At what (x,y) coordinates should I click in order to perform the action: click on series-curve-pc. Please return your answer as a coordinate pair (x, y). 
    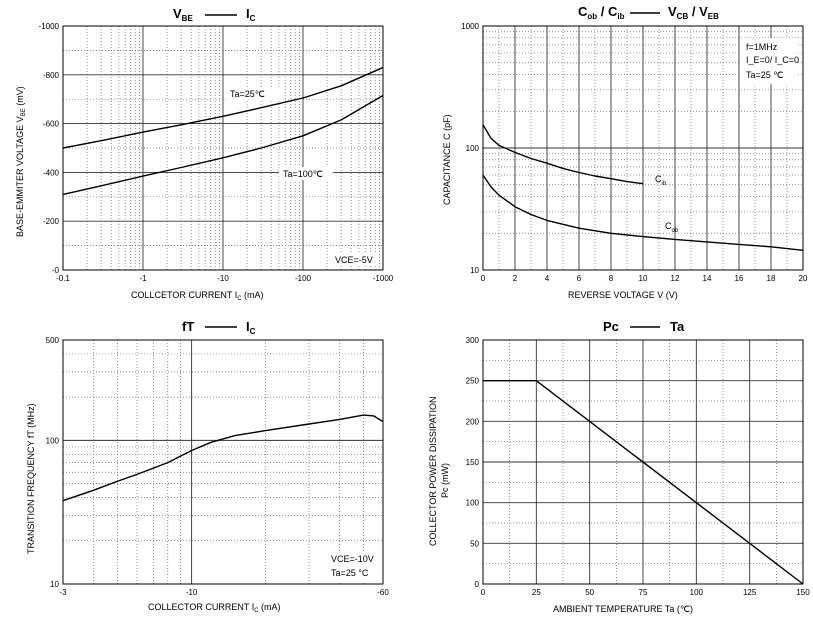
    Looking at the image, I should click on (643, 482).